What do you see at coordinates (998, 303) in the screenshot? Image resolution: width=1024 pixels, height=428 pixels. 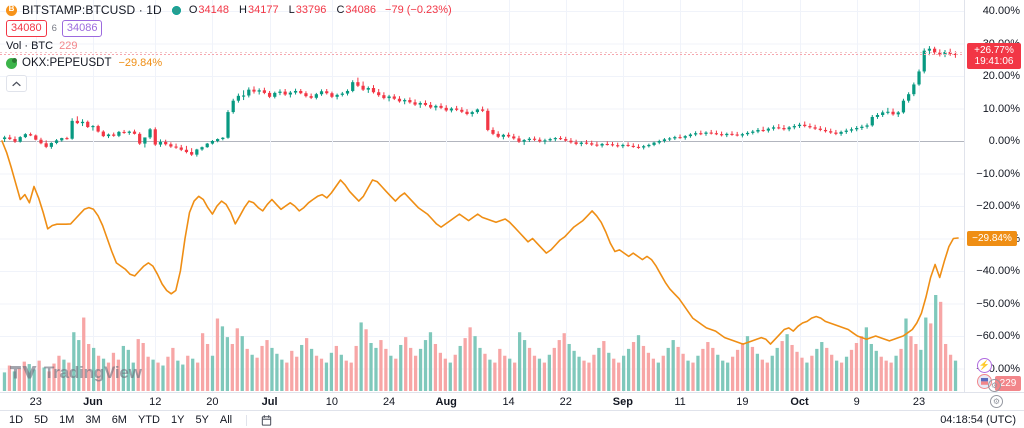 I see `price-tick: −50.00%` at bounding box center [998, 303].